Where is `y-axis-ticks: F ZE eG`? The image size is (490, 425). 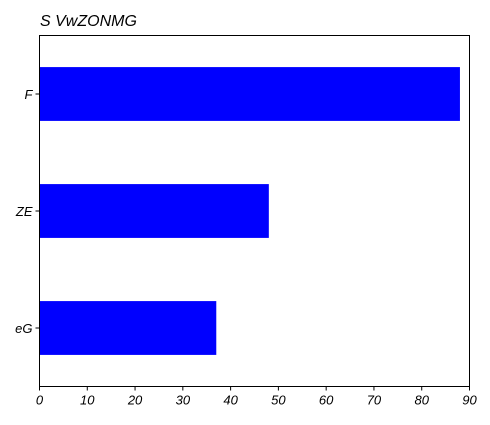 y-axis-ticks: F ZE eG is located at coordinates (27, 211).